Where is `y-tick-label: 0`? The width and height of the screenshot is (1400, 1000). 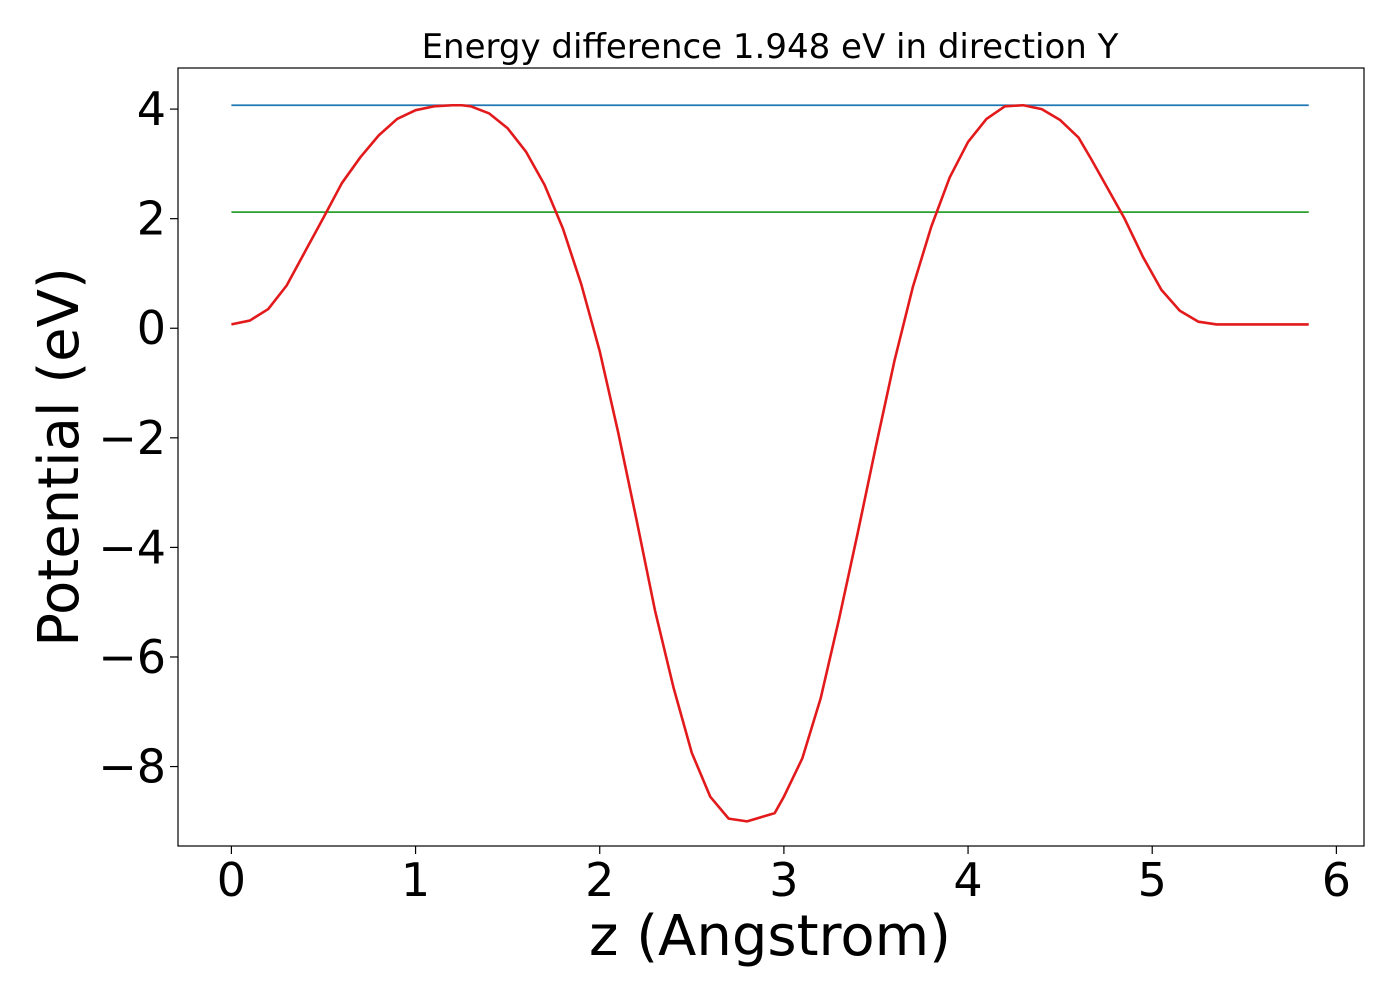 y-tick-label: 0 is located at coordinates (151, 328).